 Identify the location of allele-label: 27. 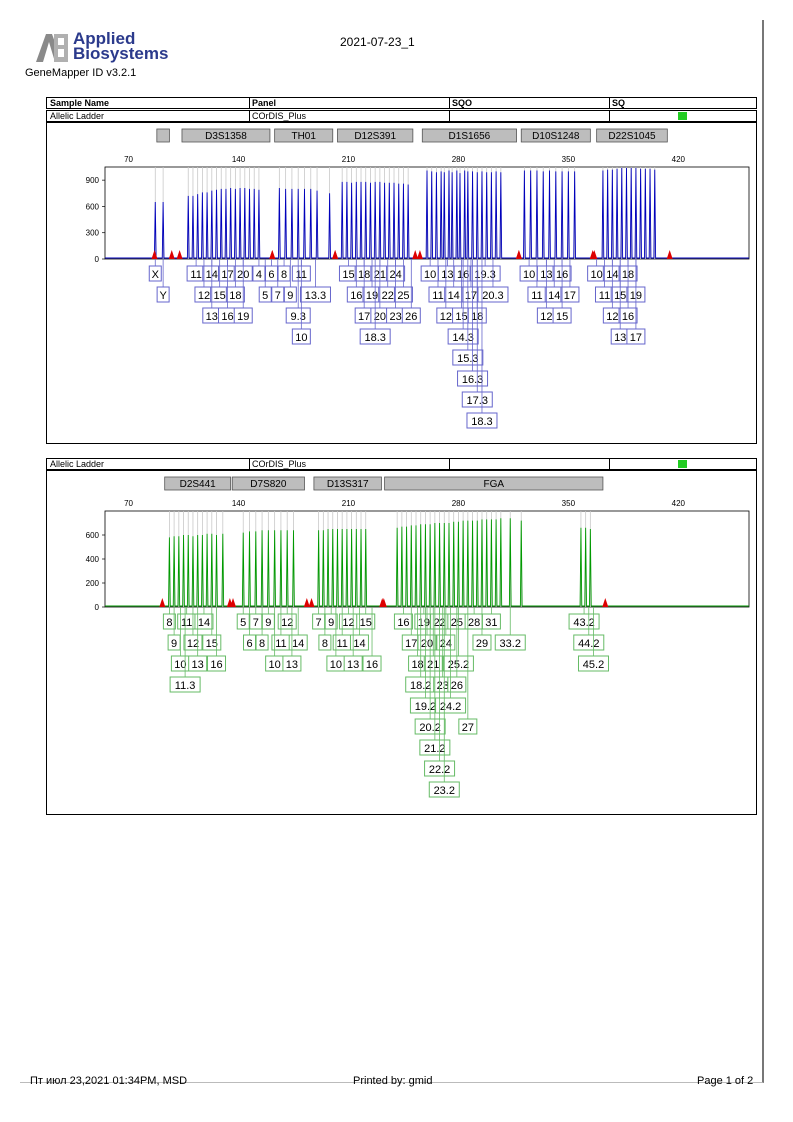
(468, 728).